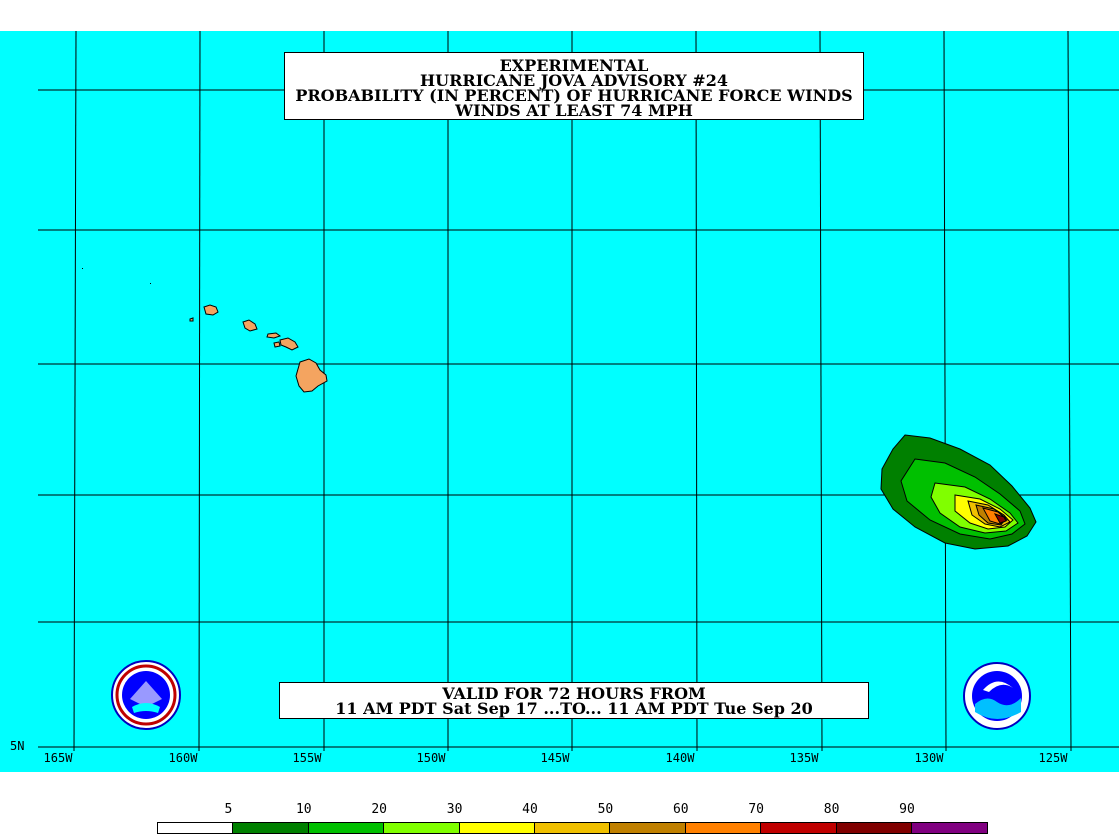 The image size is (1119, 839). I want to click on meridian-130w, so click(945, 391).